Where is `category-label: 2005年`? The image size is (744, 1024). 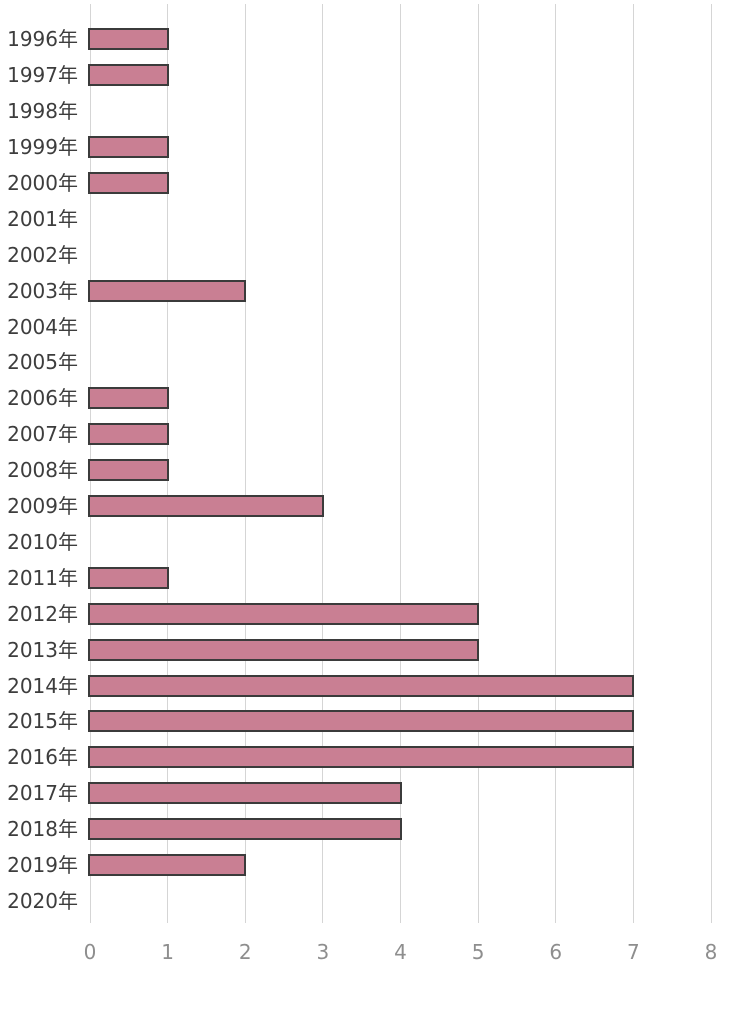 category-label: 2005年 is located at coordinates (42, 362).